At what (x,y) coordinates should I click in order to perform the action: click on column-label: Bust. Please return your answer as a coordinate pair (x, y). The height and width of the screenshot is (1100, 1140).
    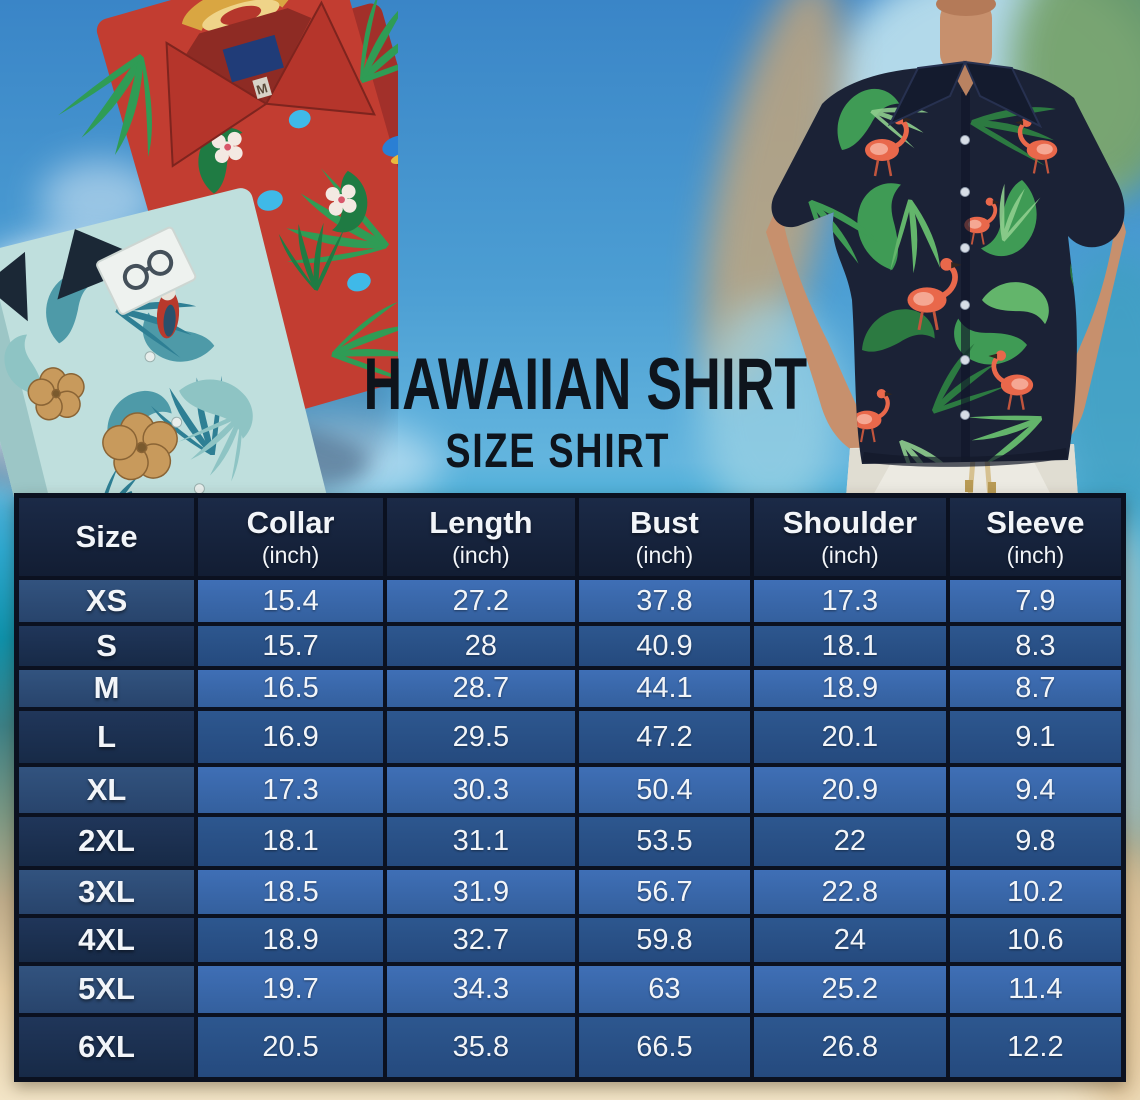
    Looking at the image, I should click on (664, 523).